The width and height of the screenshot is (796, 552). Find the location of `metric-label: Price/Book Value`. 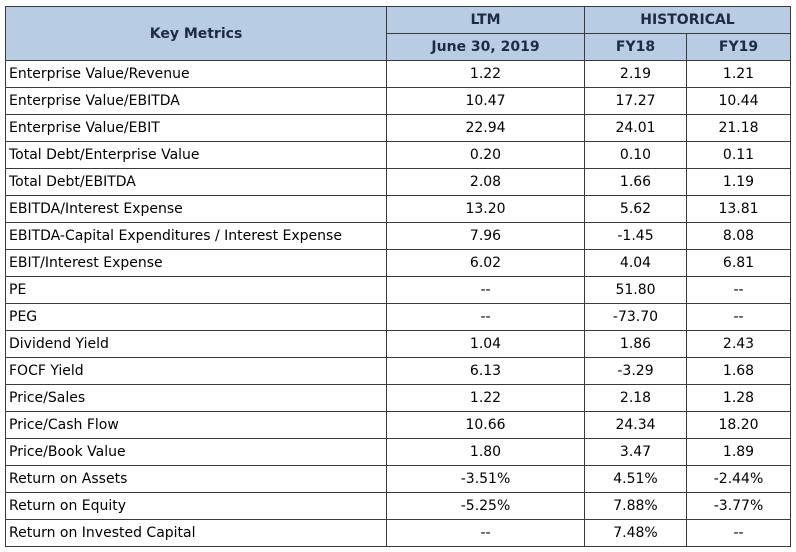

metric-label: Price/Book Value is located at coordinates (196, 452).